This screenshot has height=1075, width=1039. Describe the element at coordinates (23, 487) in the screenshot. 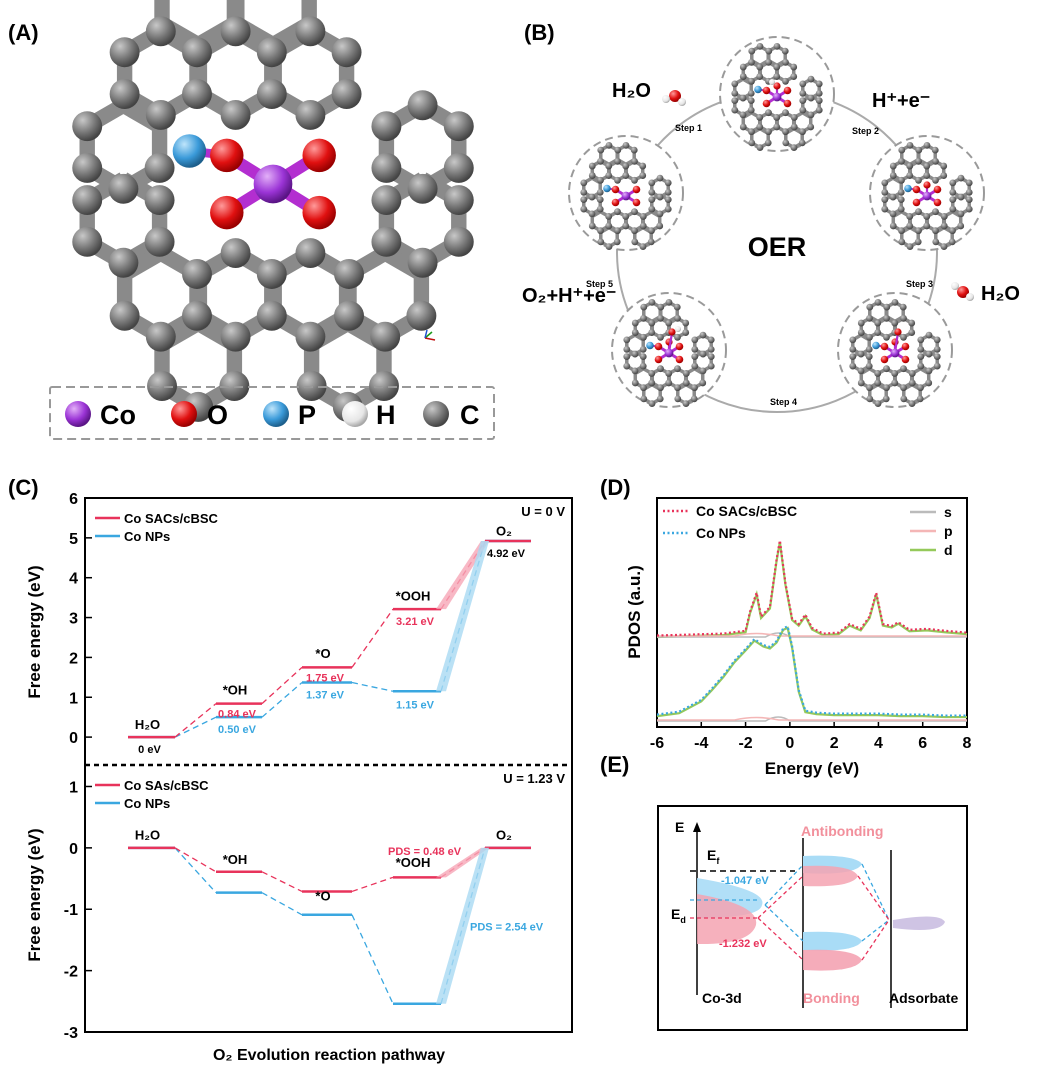

I see `panel-label-c: (C)` at that location.